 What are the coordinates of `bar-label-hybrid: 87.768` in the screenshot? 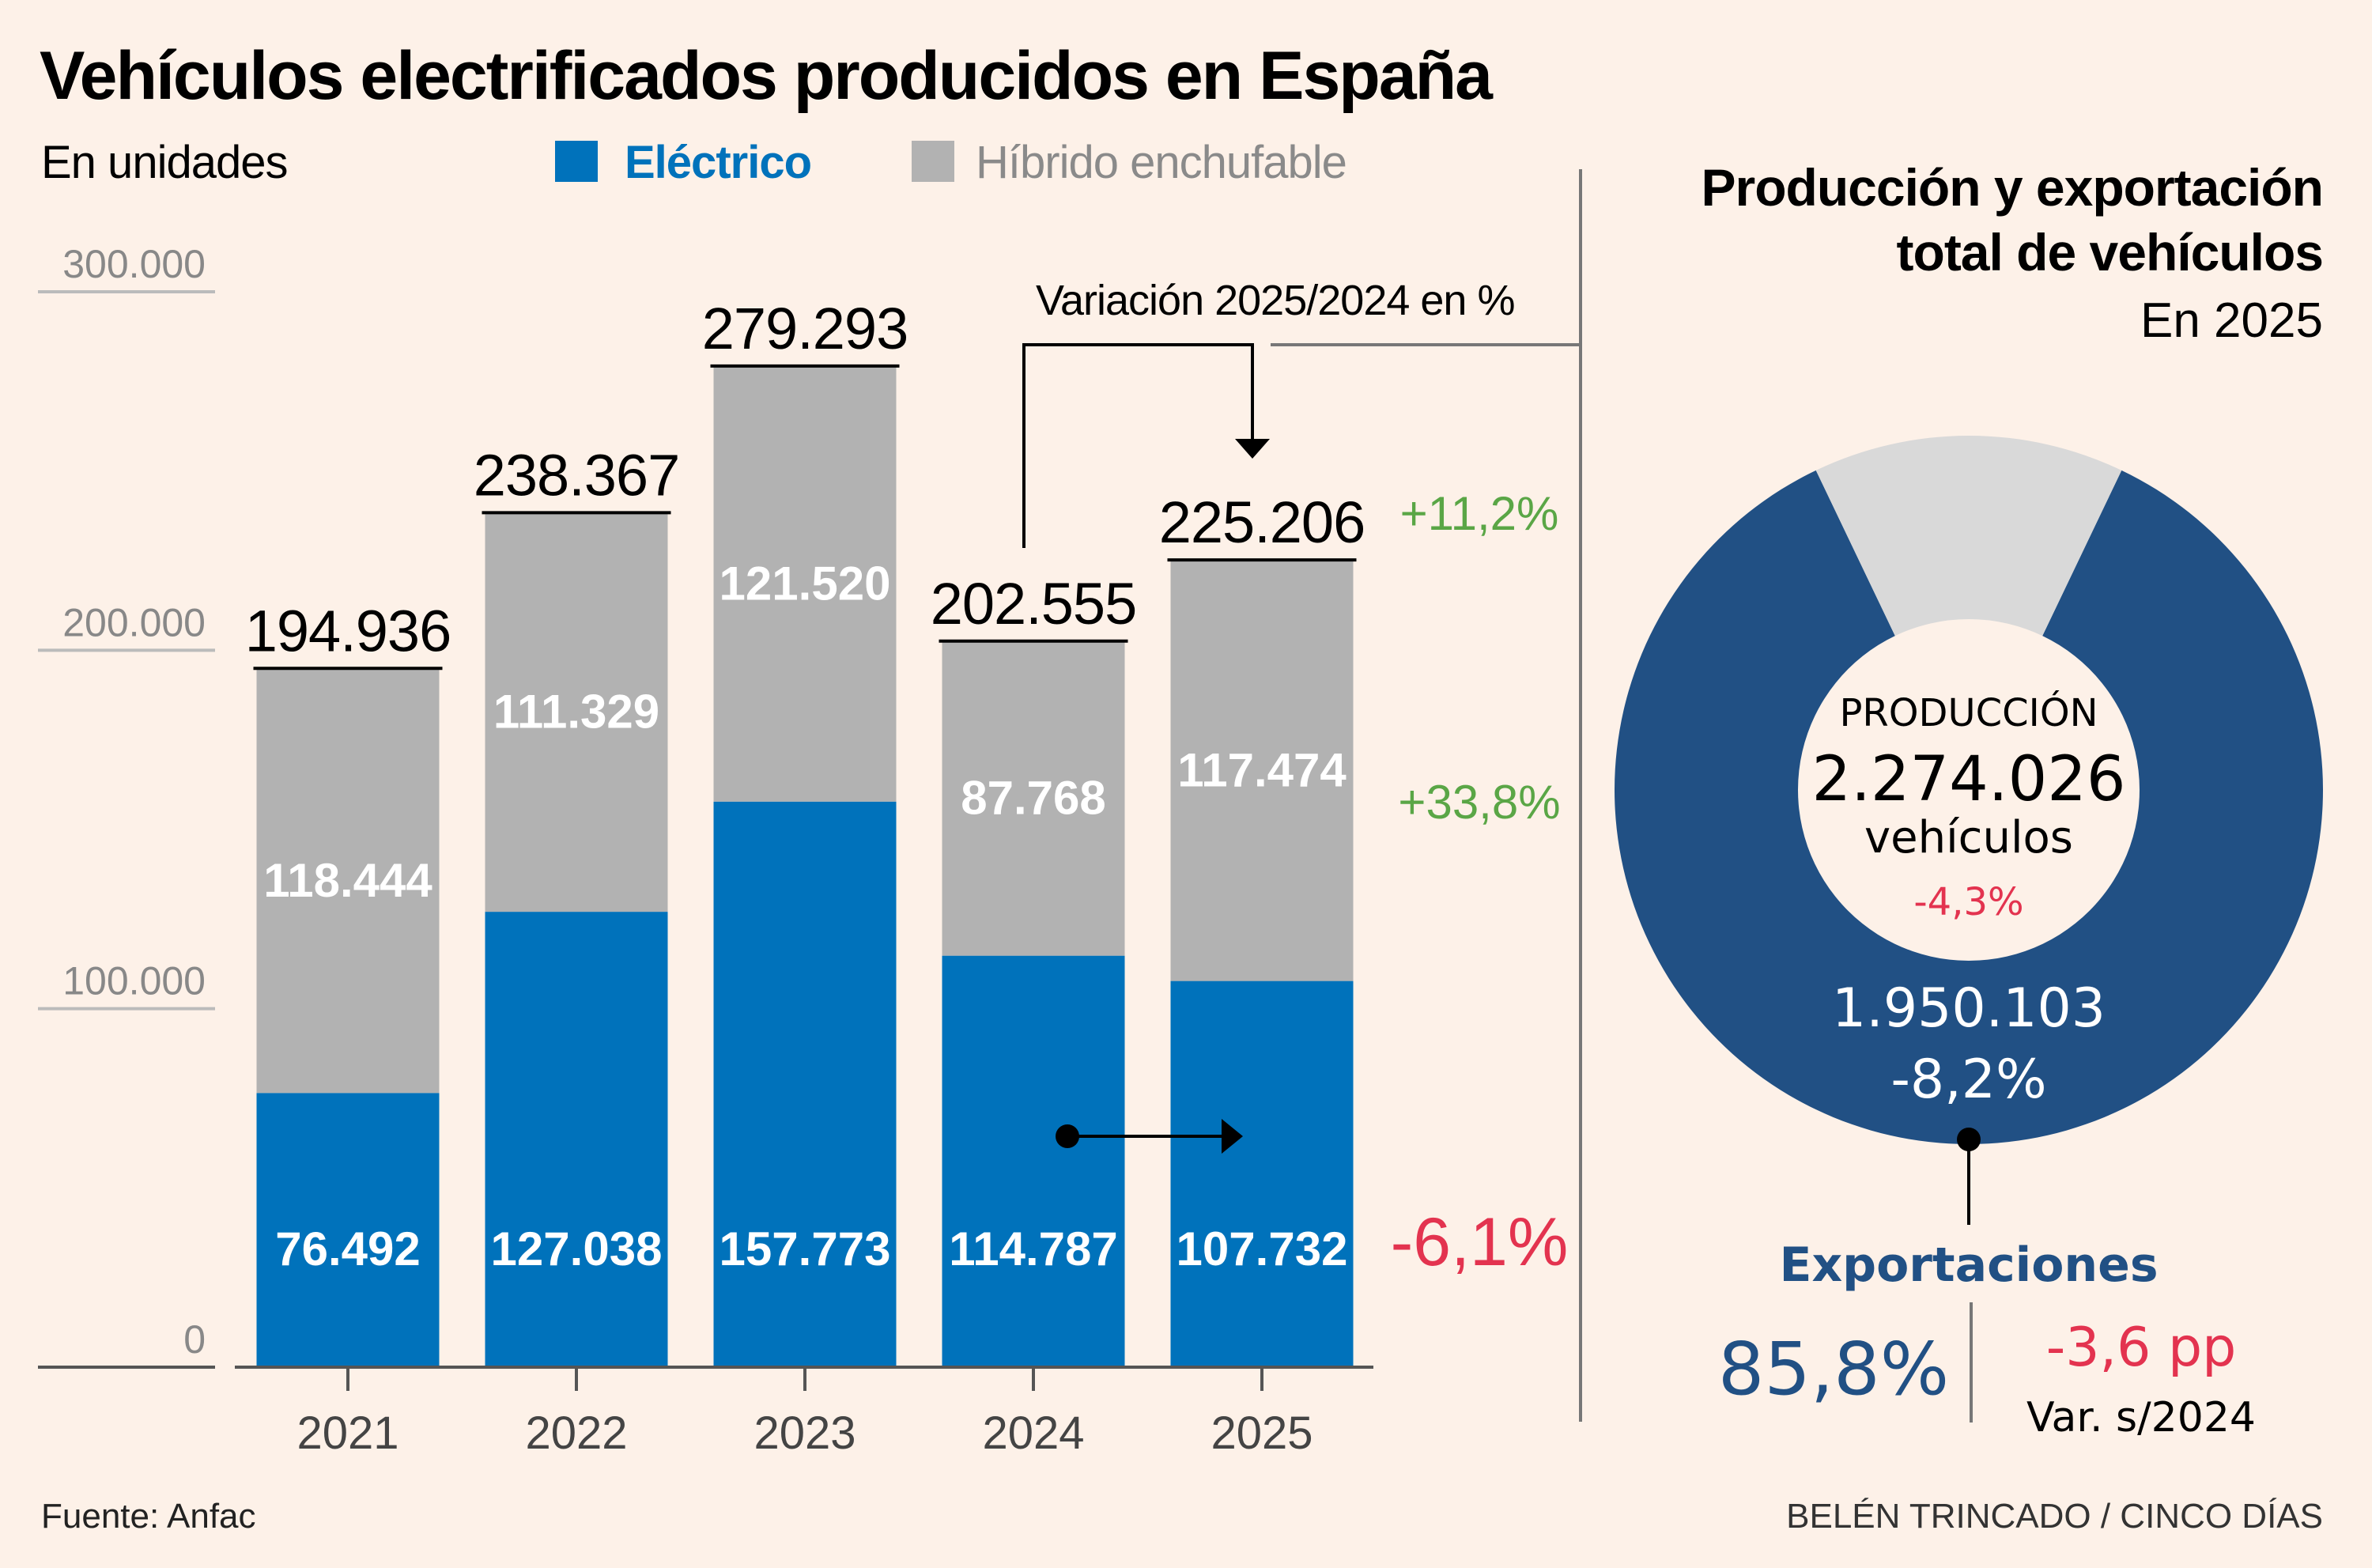 It's located at (1033, 798).